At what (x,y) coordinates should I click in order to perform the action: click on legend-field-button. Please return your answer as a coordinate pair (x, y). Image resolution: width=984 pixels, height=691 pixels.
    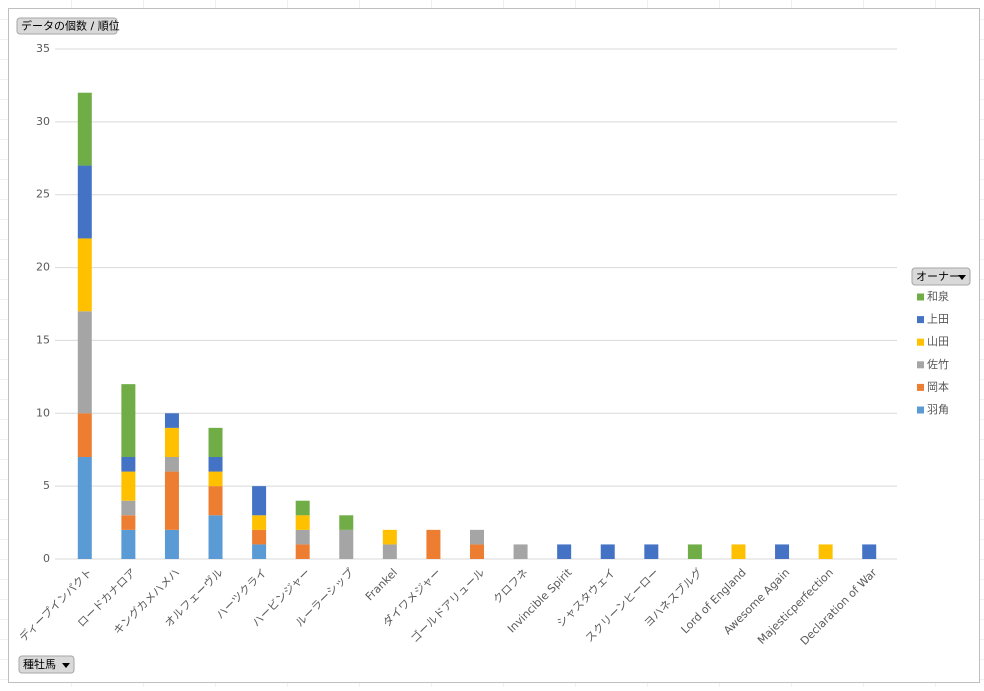
    Looking at the image, I should click on (941, 276).